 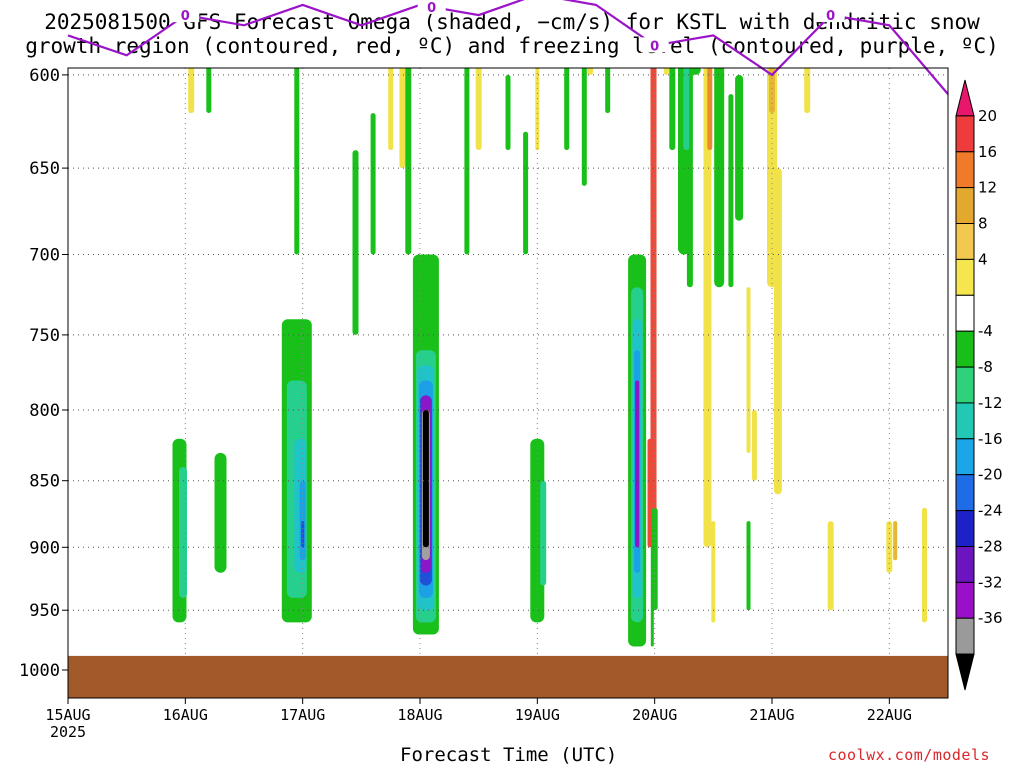 What do you see at coordinates (44, 169) in the screenshot?
I see `y-tick-label: 650` at bounding box center [44, 169].